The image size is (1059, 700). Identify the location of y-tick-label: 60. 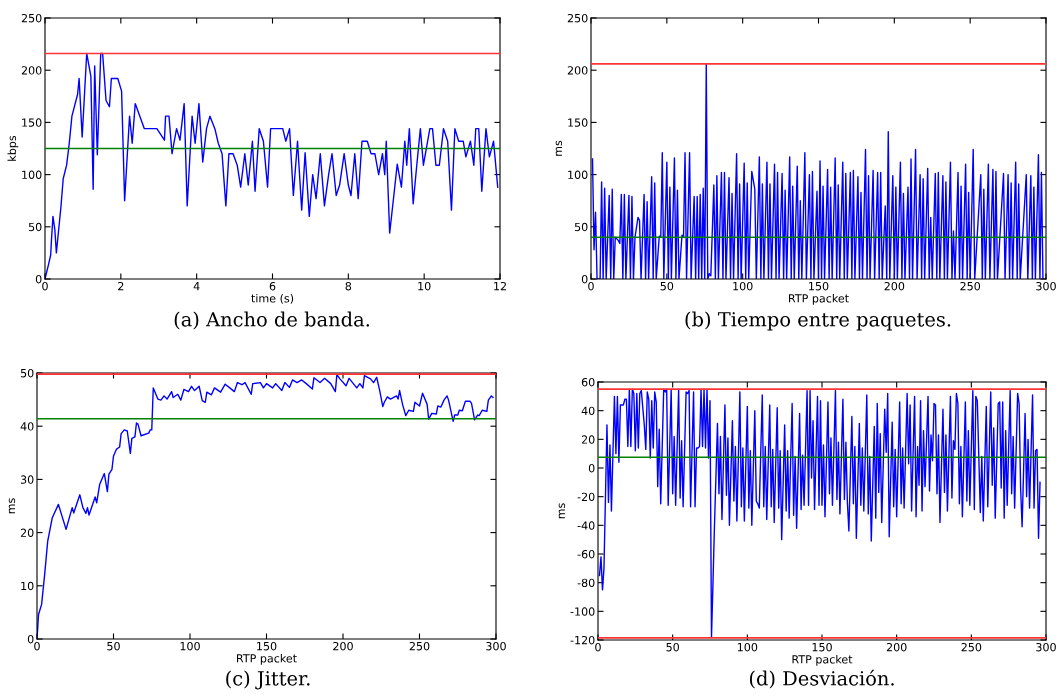
(588, 382).